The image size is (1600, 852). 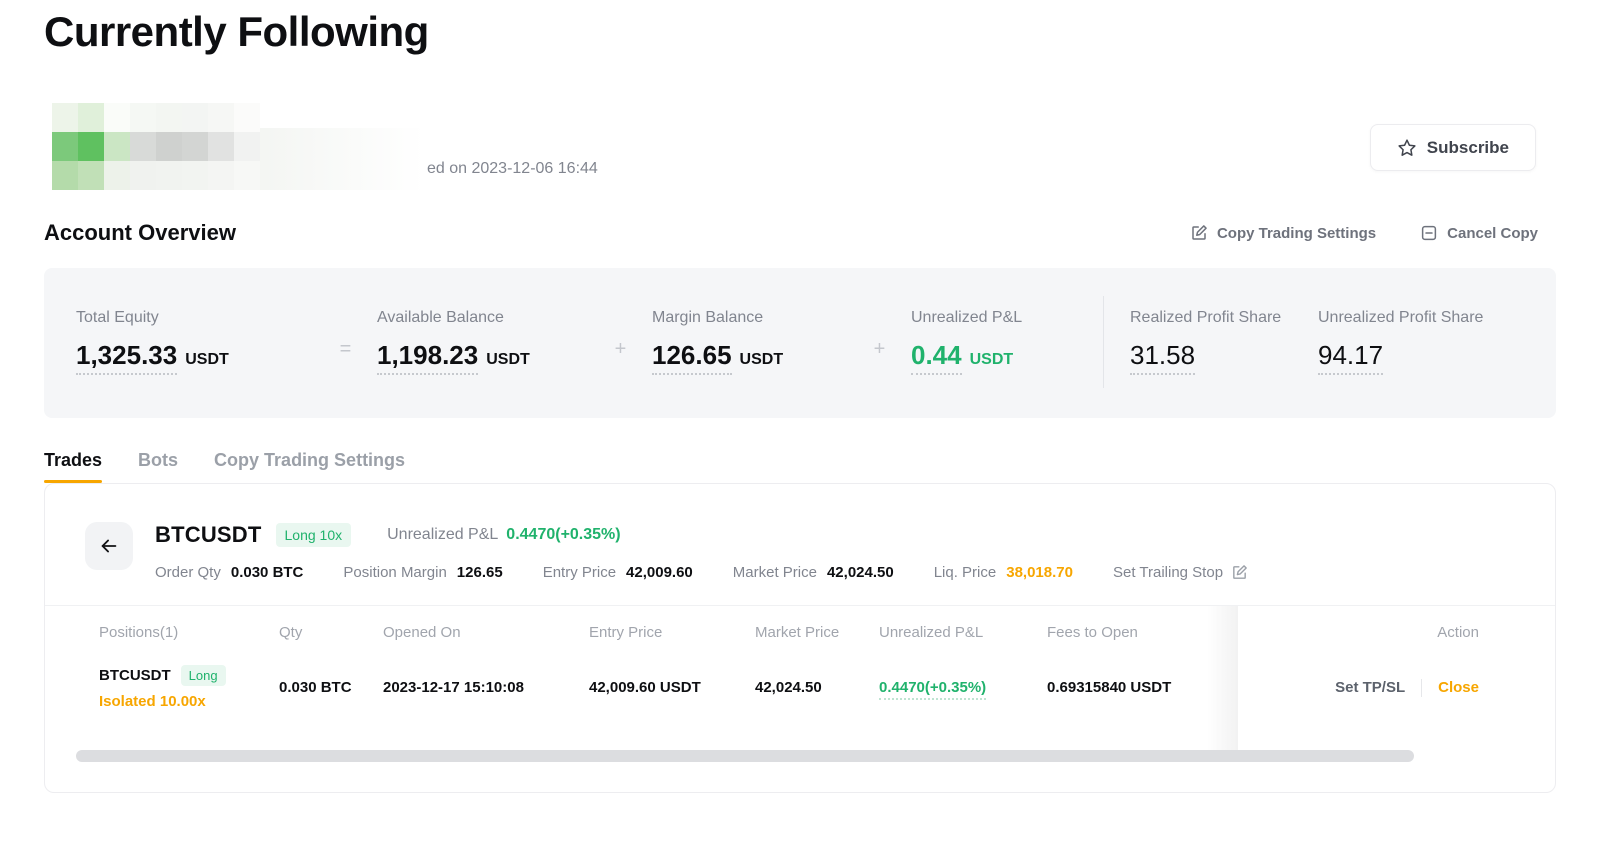 I want to click on horizontal-scrollbar-thumb, so click(x=745, y=756).